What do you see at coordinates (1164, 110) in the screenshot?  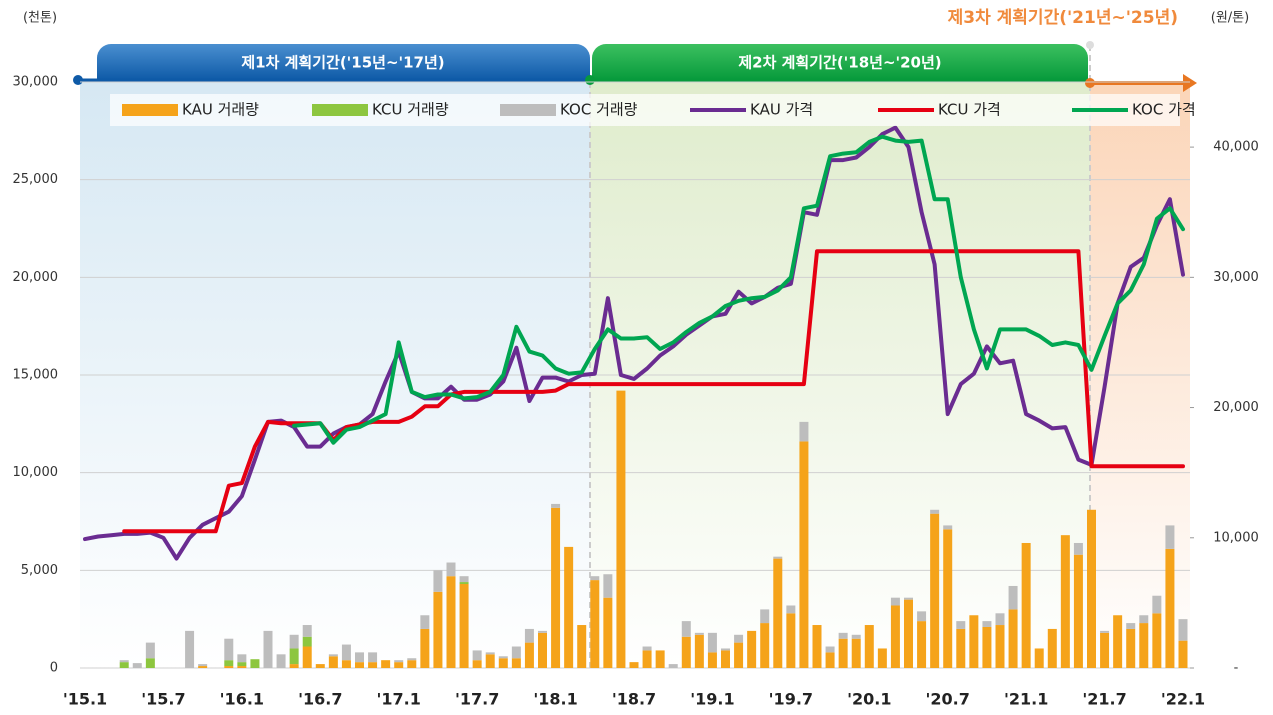 I see `legend-label: KOC 가격` at bounding box center [1164, 110].